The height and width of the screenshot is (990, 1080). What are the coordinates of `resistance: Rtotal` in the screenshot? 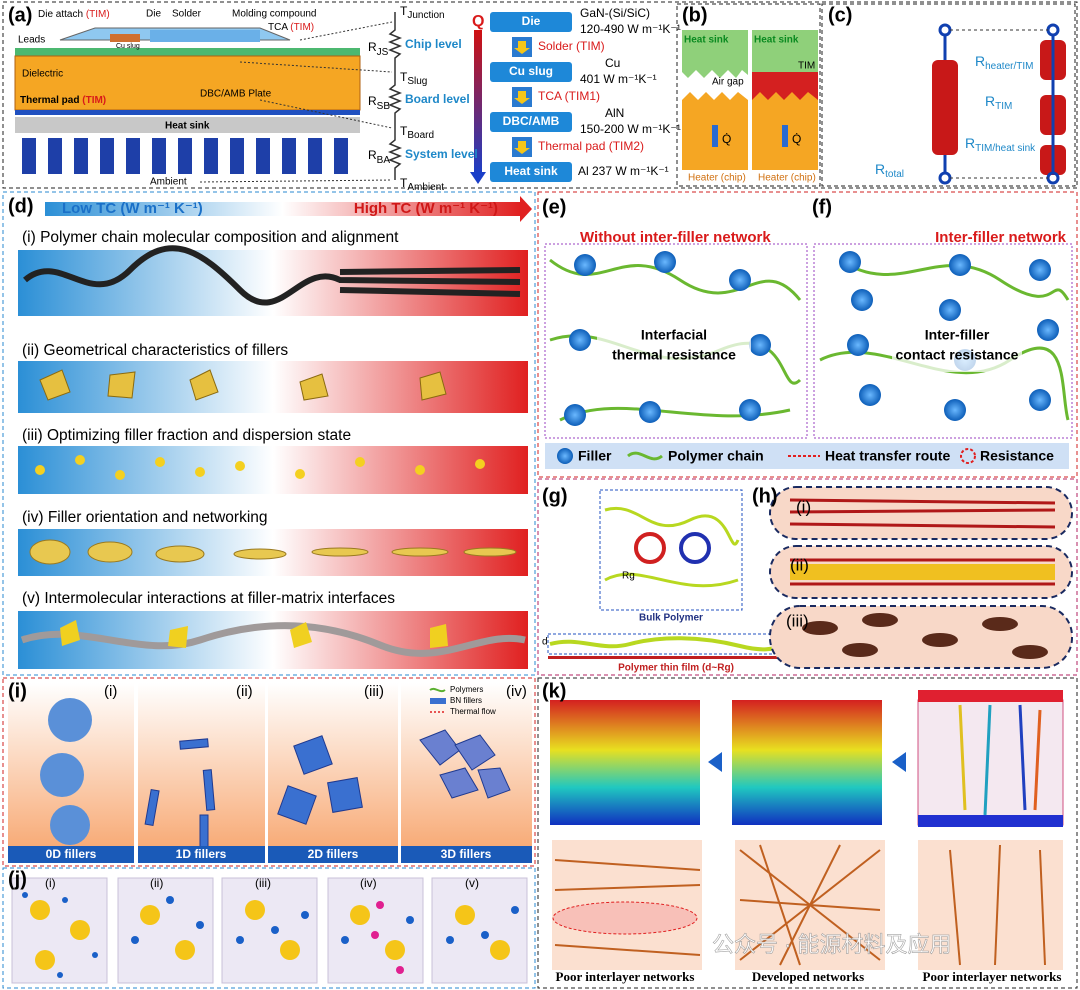 It's located at (889, 170).